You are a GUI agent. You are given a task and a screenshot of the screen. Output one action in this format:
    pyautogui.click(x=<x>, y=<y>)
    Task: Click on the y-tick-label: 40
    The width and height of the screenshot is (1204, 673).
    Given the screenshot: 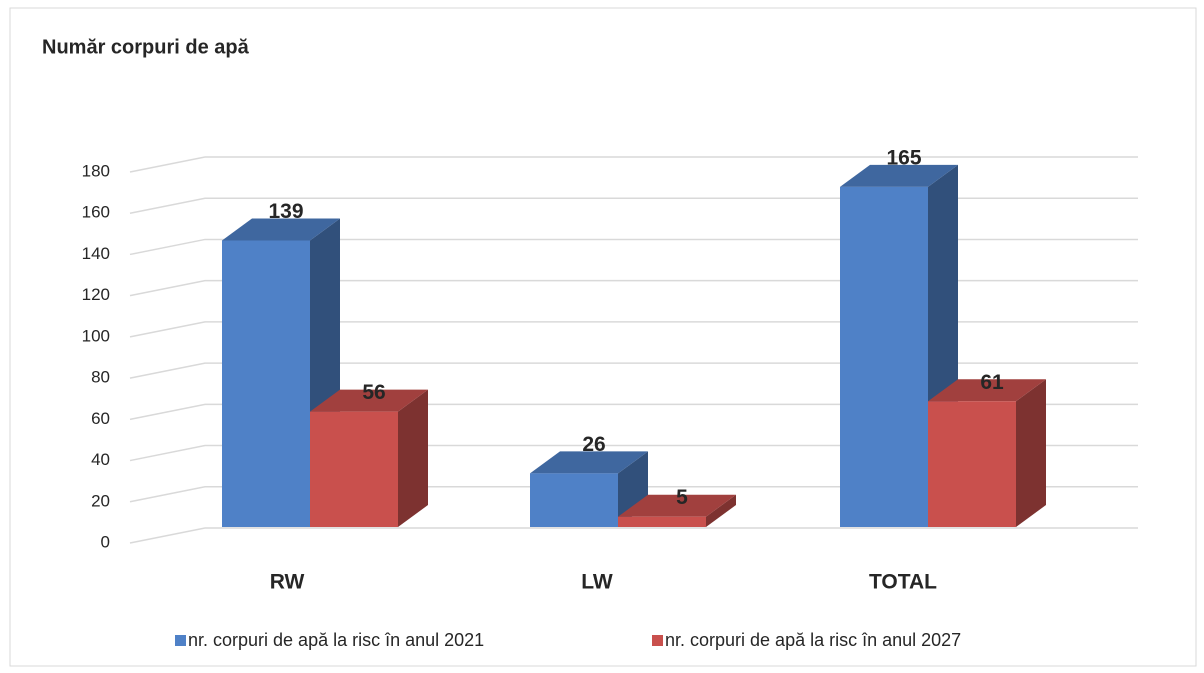 What is the action you would take?
    pyautogui.click(x=100, y=459)
    